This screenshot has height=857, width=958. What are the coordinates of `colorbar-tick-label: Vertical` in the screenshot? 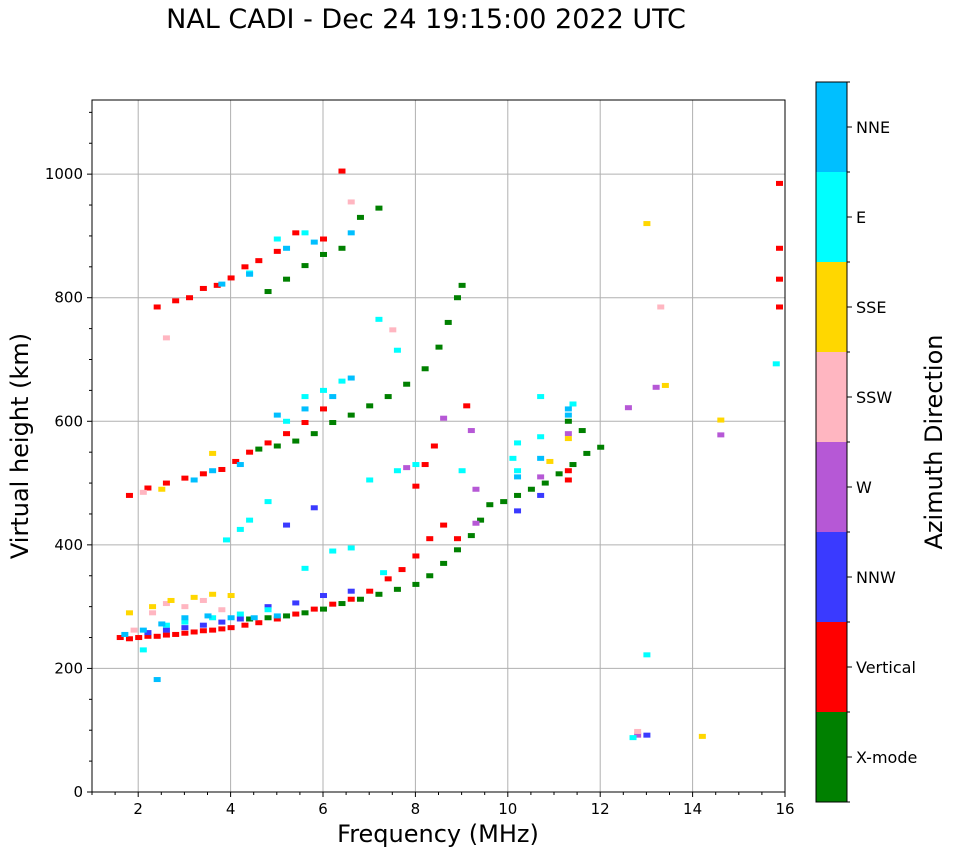 It's located at (886, 667).